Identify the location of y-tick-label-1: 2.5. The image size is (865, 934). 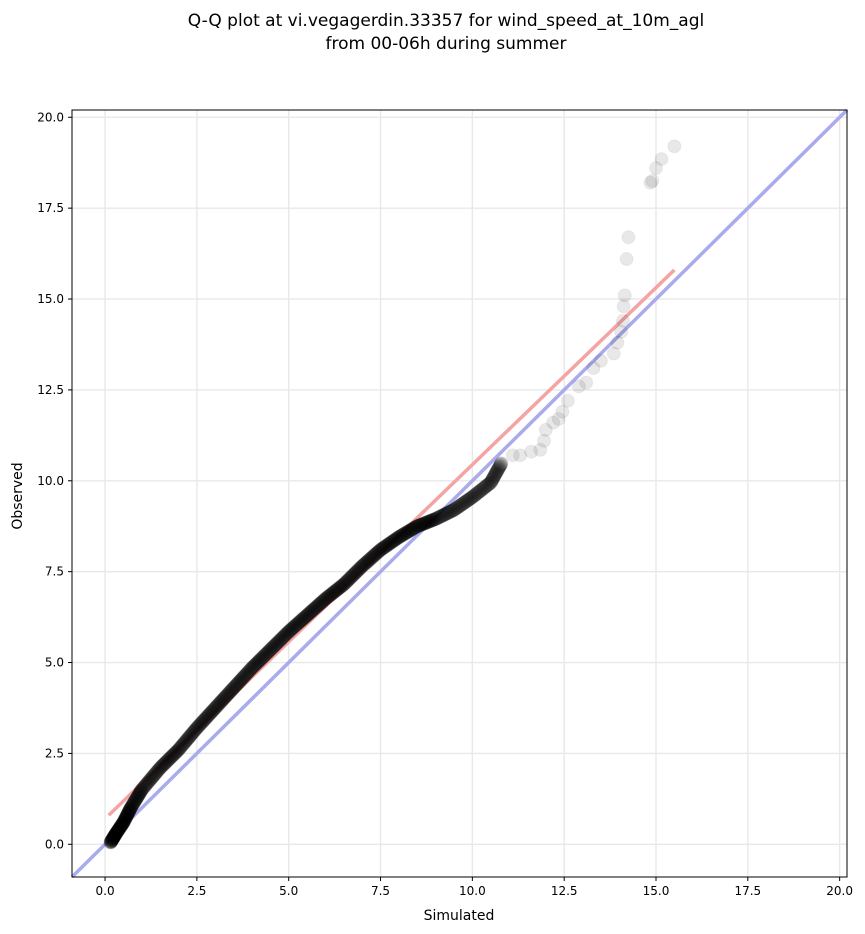
(54, 753).